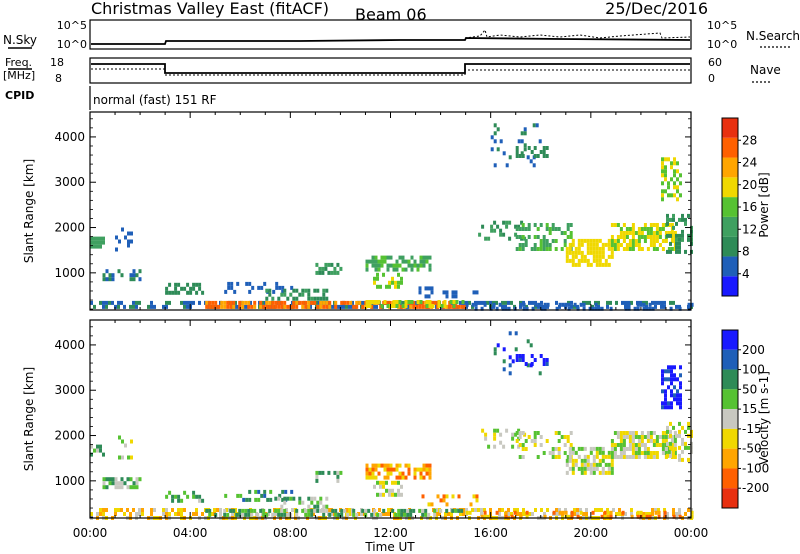 Image resolution: width=800 pixels, height=554 pixels. What do you see at coordinates (210, 9) in the screenshot?
I see `station-title: Christmas Valley East (fitACF)` at bounding box center [210, 9].